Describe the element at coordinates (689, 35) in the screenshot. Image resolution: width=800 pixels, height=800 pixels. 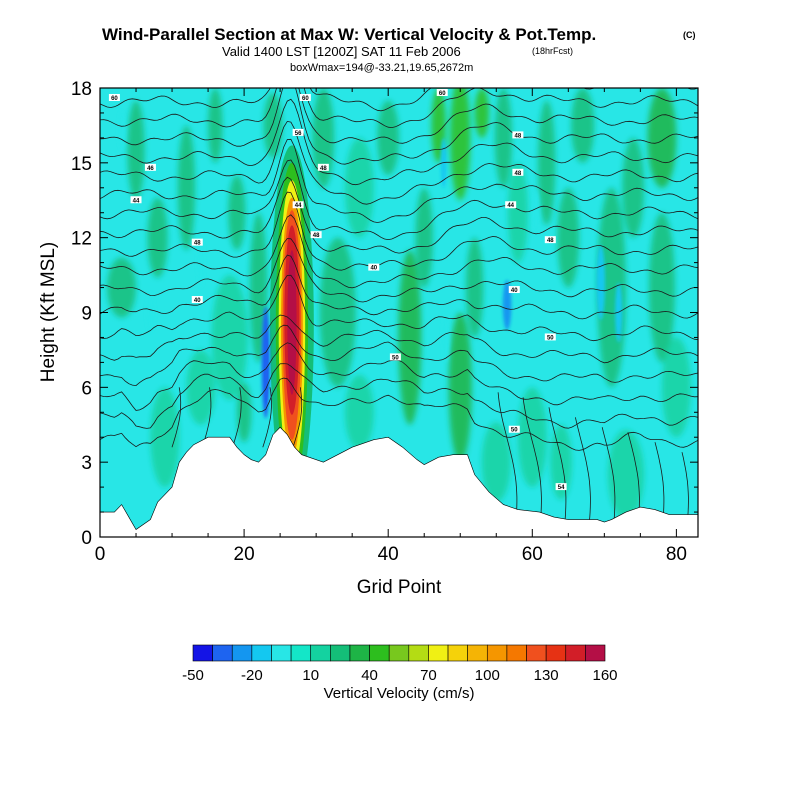
I see `copyright-mark: (C)` at that location.